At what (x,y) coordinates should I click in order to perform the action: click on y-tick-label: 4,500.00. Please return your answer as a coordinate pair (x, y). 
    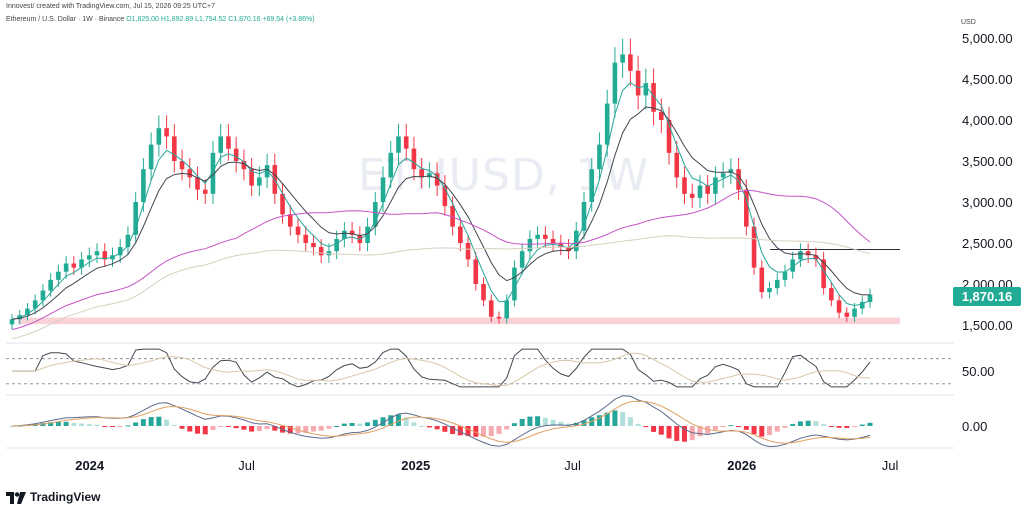
    Looking at the image, I should click on (987, 79).